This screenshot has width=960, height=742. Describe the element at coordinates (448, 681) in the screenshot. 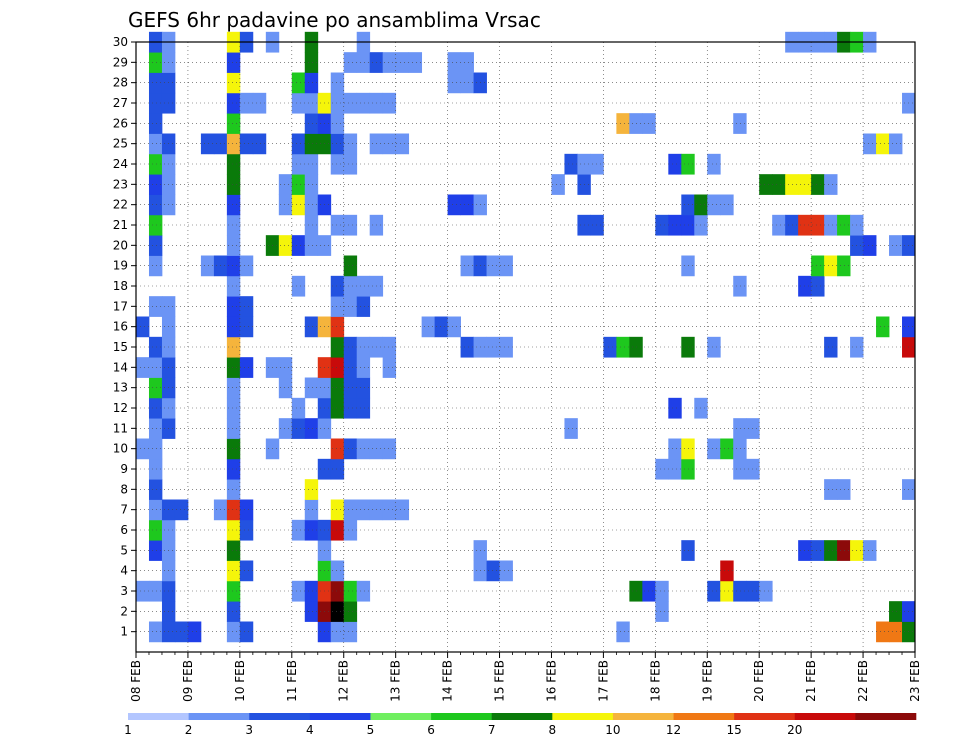

I see `x-tick-label: 14 FEB` at that location.